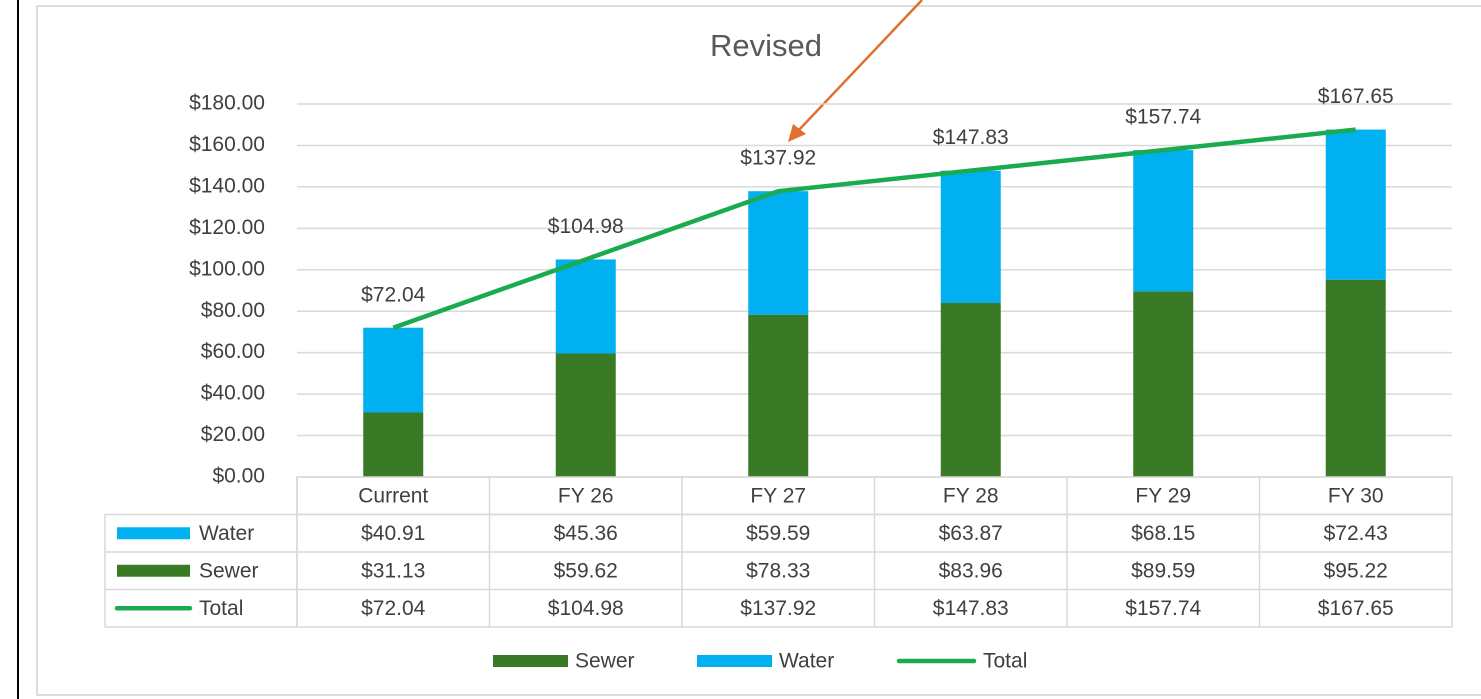 The width and height of the screenshot is (1481, 699). Describe the element at coordinates (1356, 570) in the screenshot. I see `table-cell: $95.22` at that location.